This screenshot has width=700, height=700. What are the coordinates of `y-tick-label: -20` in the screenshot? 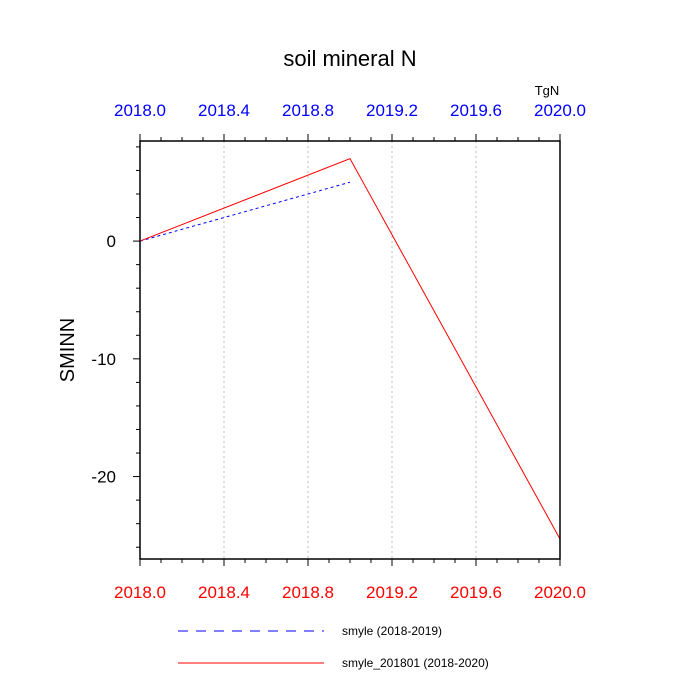 It's located at (103, 477).